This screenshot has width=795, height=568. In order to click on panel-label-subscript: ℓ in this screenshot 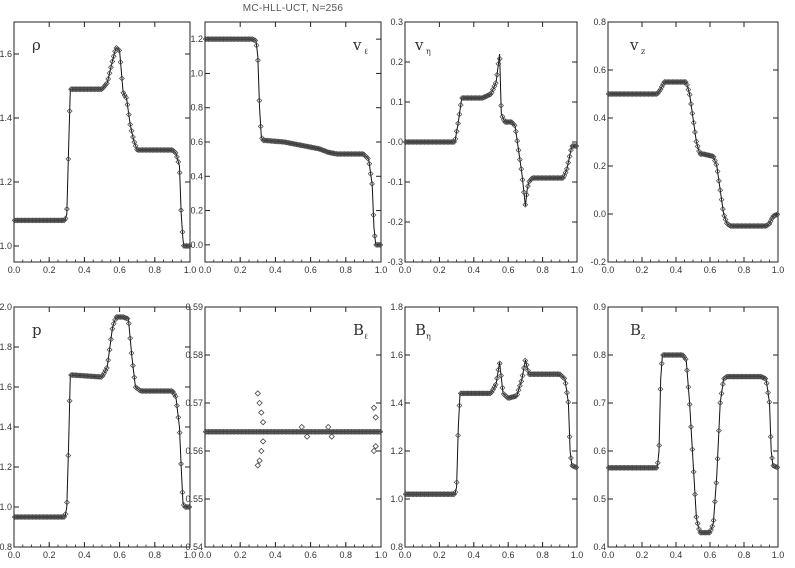, I will do `click(366, 336)`.